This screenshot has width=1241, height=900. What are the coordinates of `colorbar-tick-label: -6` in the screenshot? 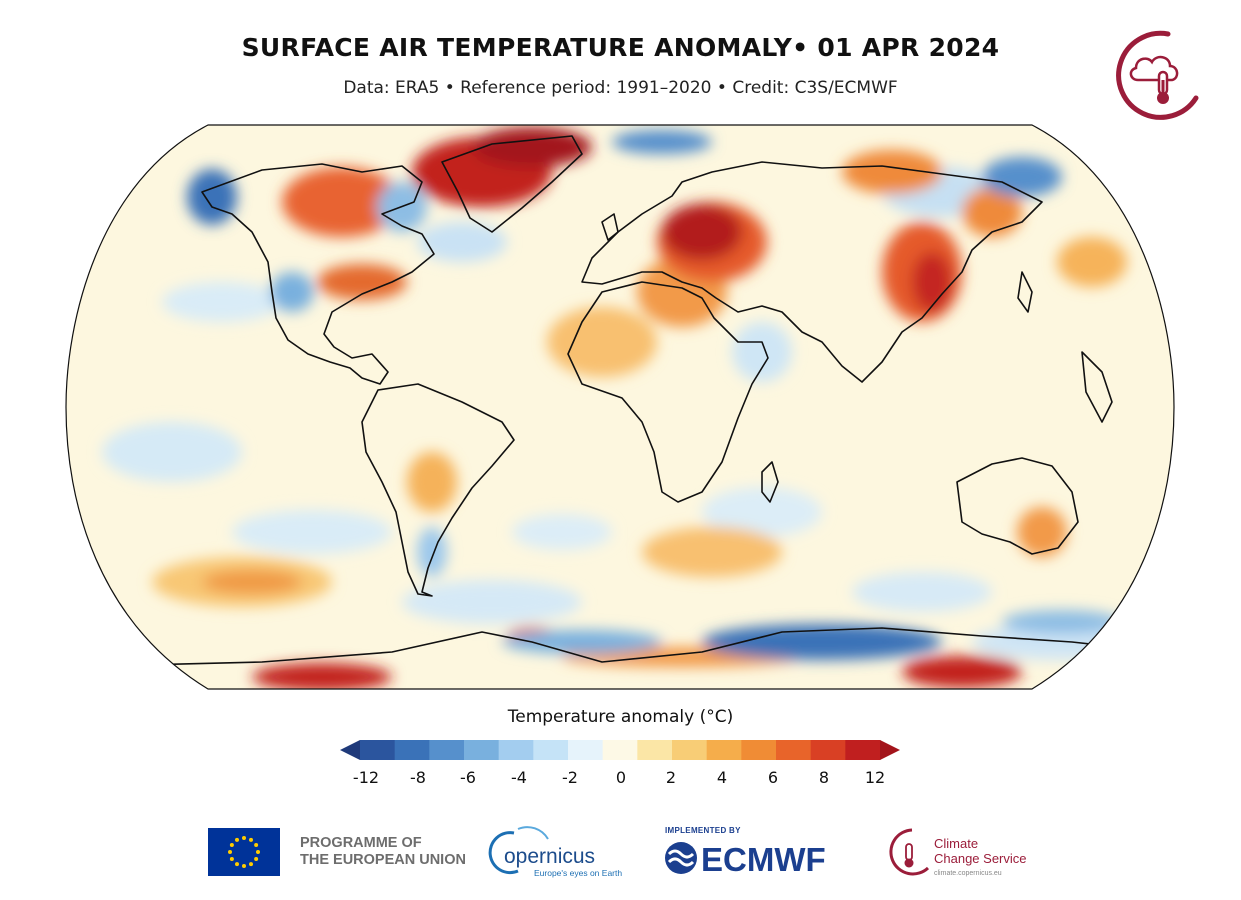 It's located at (468, 777).